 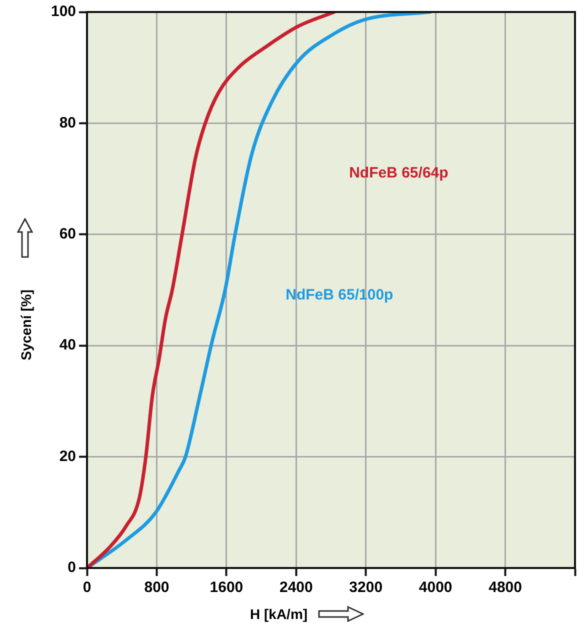 What do you see at coordinates (340, 295) in the screenshot?
I see `text: NdFeB 65/100p` at bounding box center [340, 295].